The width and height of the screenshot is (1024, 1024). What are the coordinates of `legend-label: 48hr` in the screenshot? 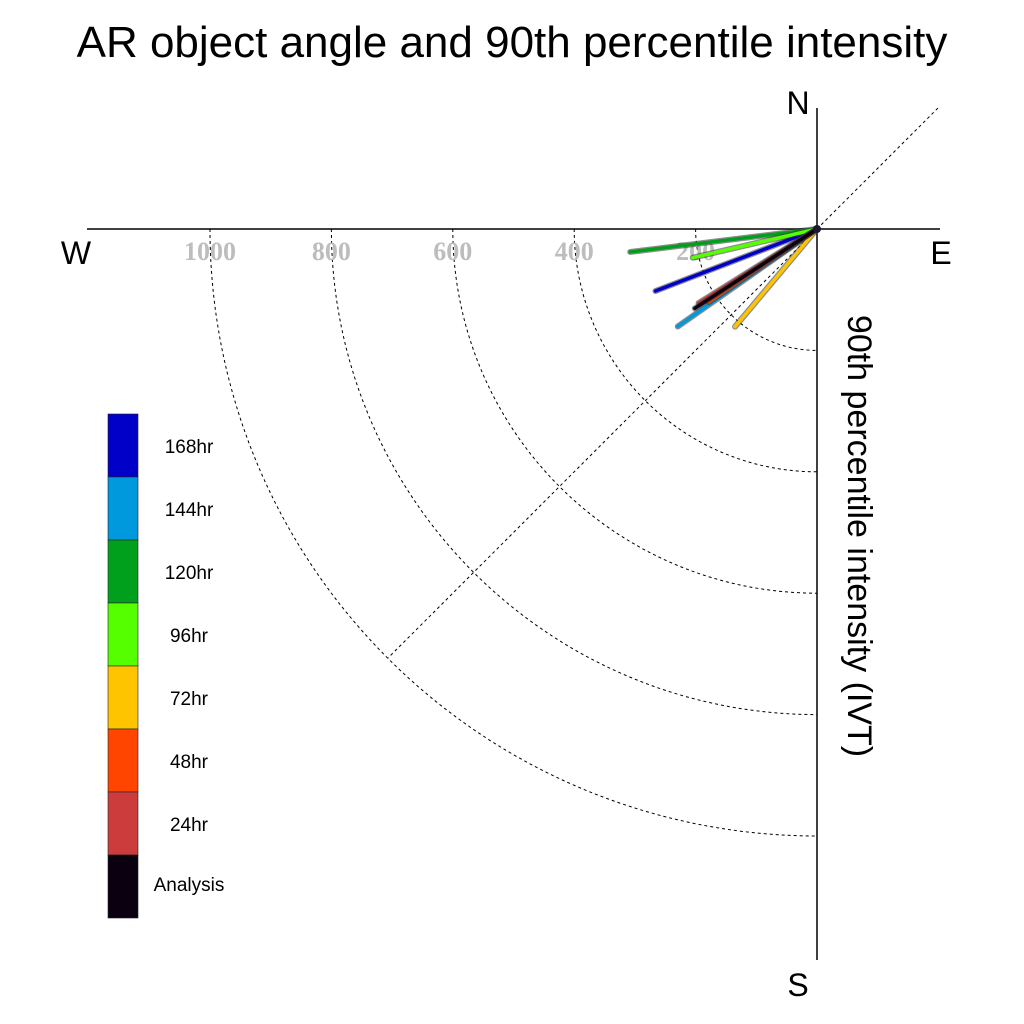 It's located at (189, 762).